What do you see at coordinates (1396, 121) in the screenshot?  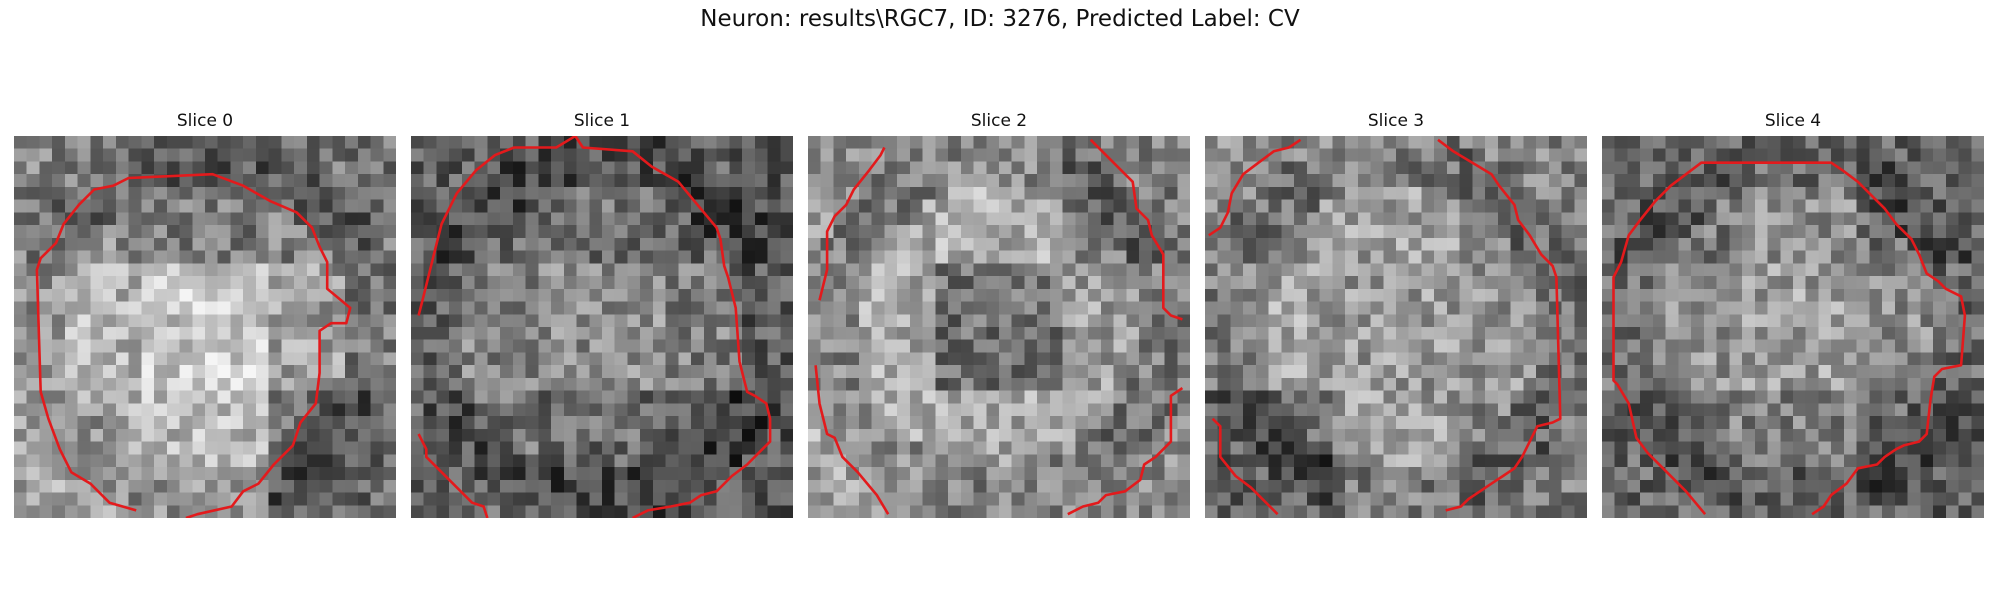 I see `slice-title: Slice 3` at bounding box center [1396, 121].